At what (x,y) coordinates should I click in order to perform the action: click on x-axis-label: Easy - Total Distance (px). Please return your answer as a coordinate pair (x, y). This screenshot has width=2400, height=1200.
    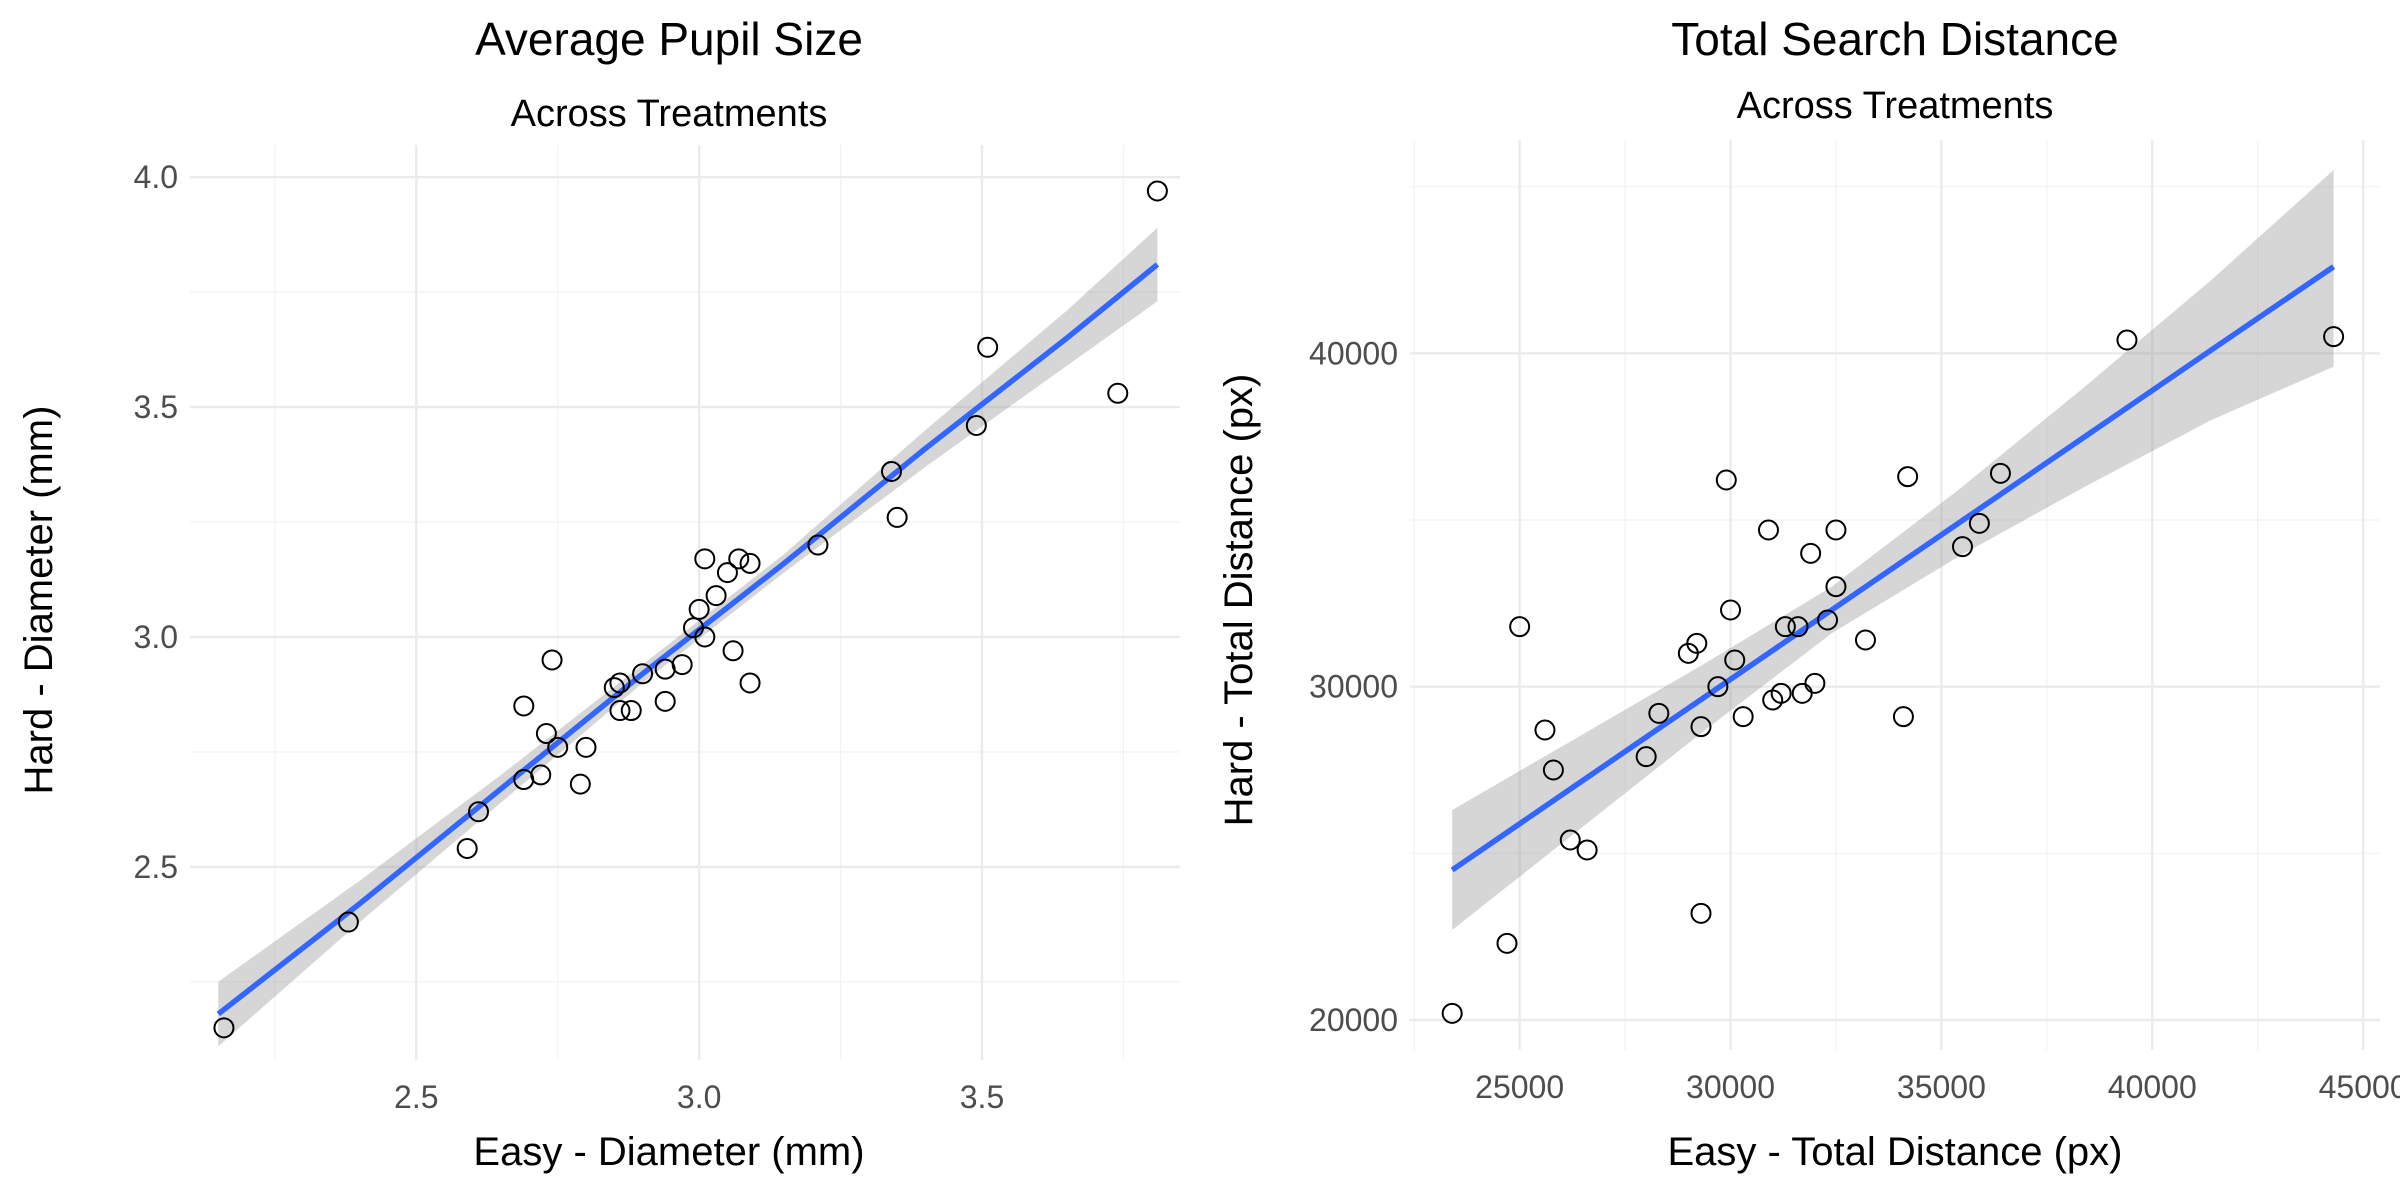
    Looking at the image, I should click on (1895, 1152).